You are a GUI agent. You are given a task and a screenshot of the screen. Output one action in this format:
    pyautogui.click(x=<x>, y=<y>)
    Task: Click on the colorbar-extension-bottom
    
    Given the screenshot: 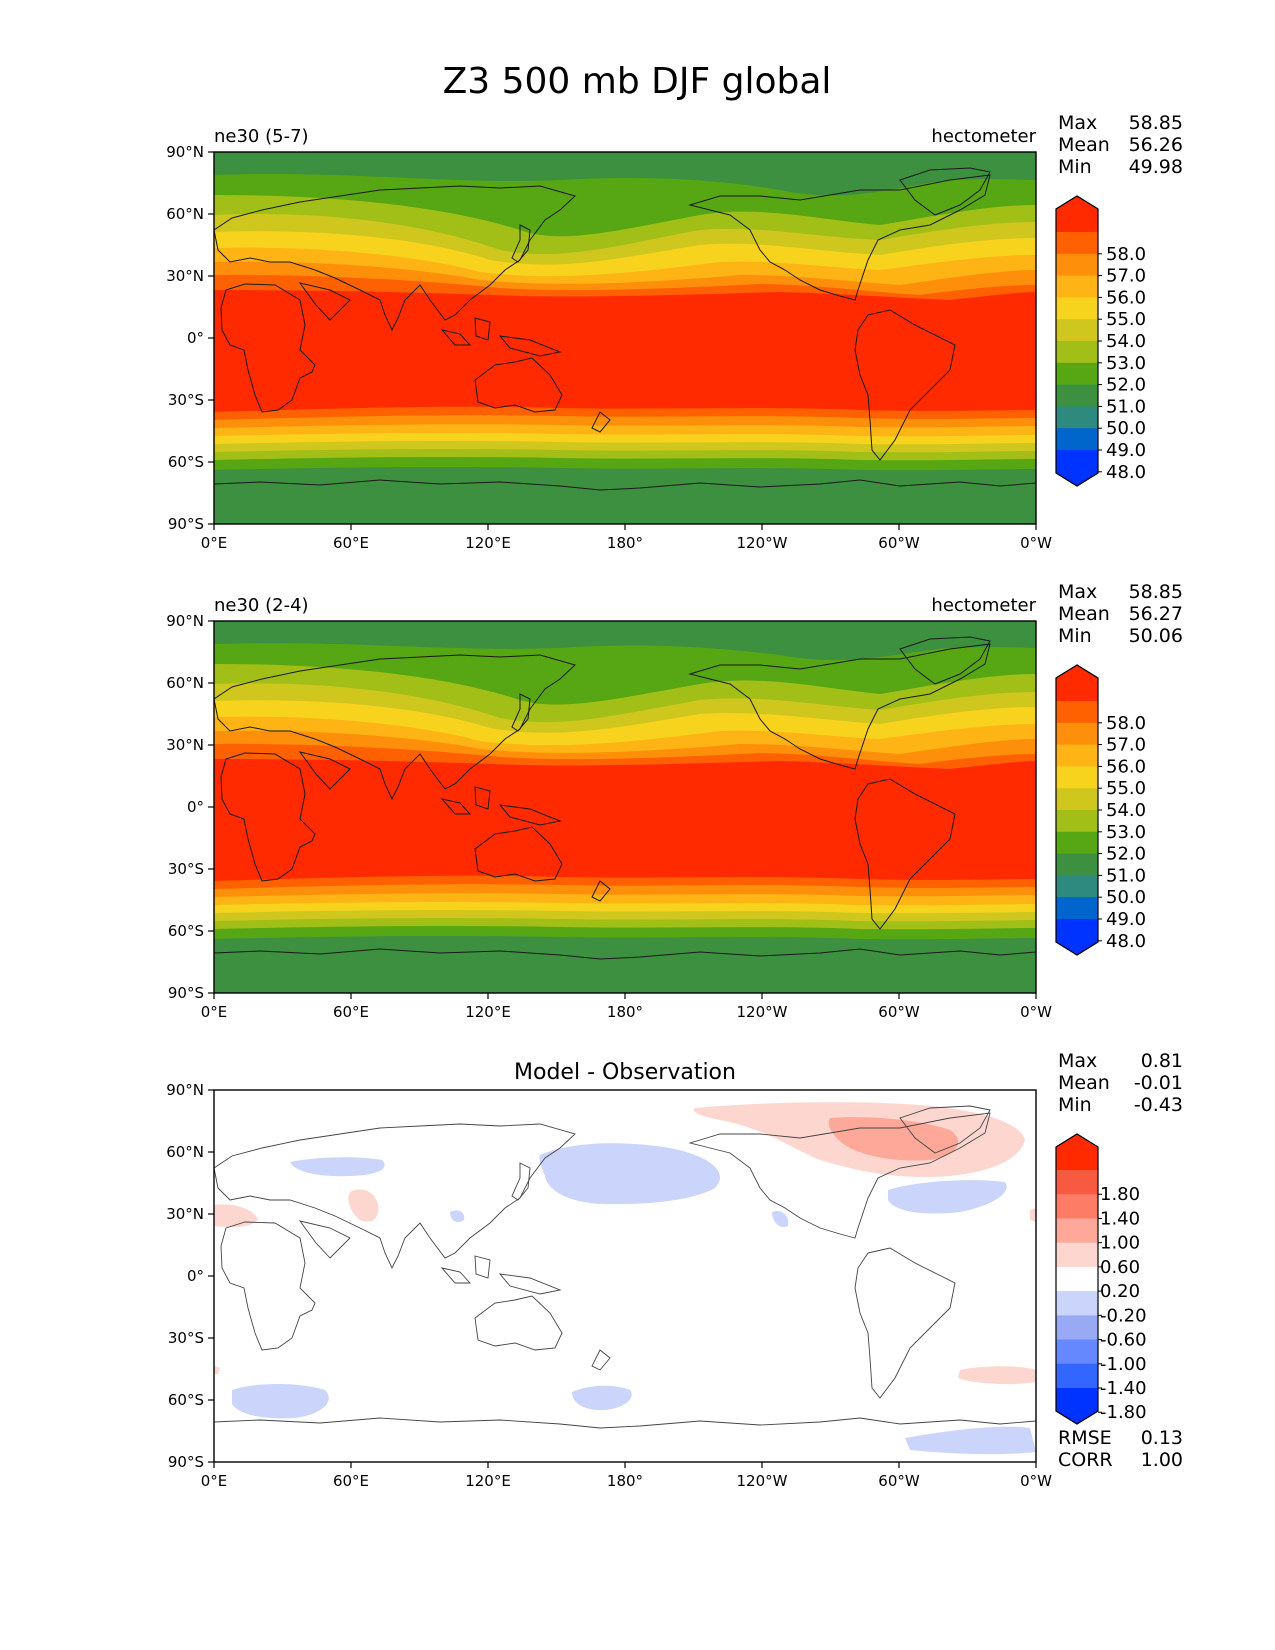 What is the action you would take?
    pyautogui.click(x=1077, y=468)
    